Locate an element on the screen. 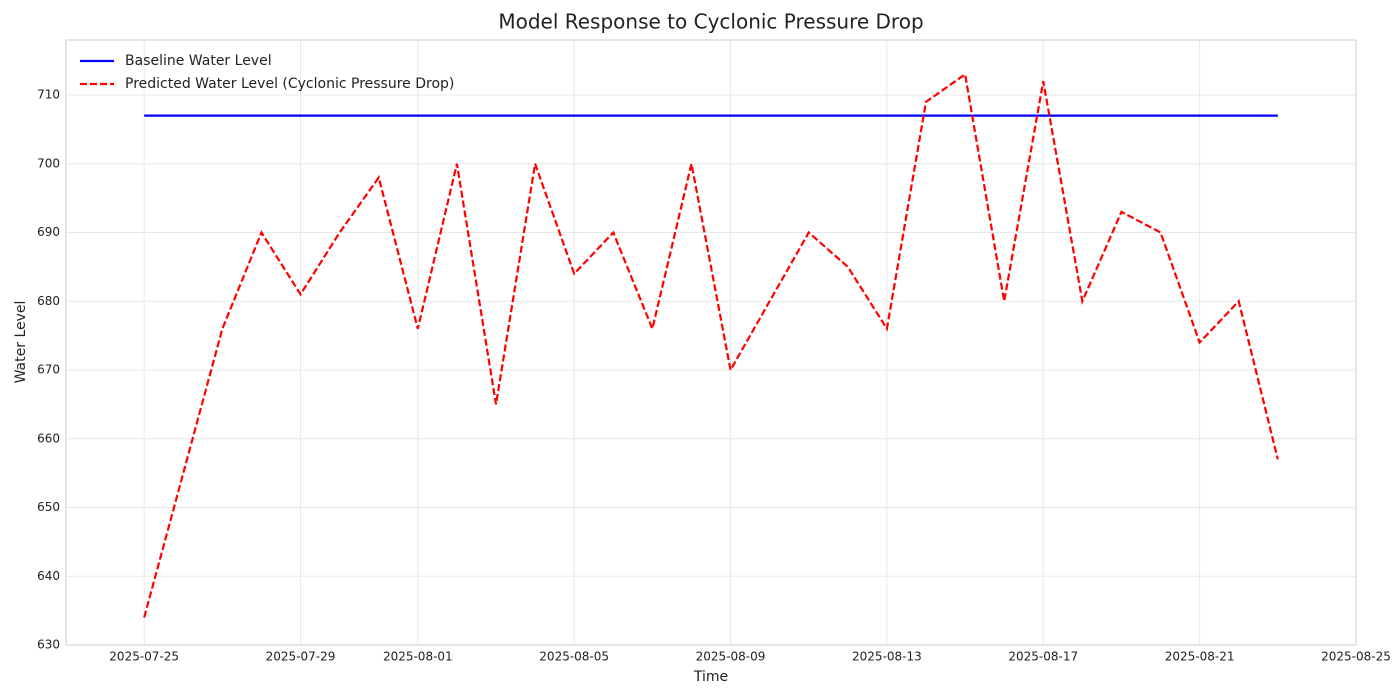  x-tick-label: 2025-07-29 is located at coordinates (301, 657).